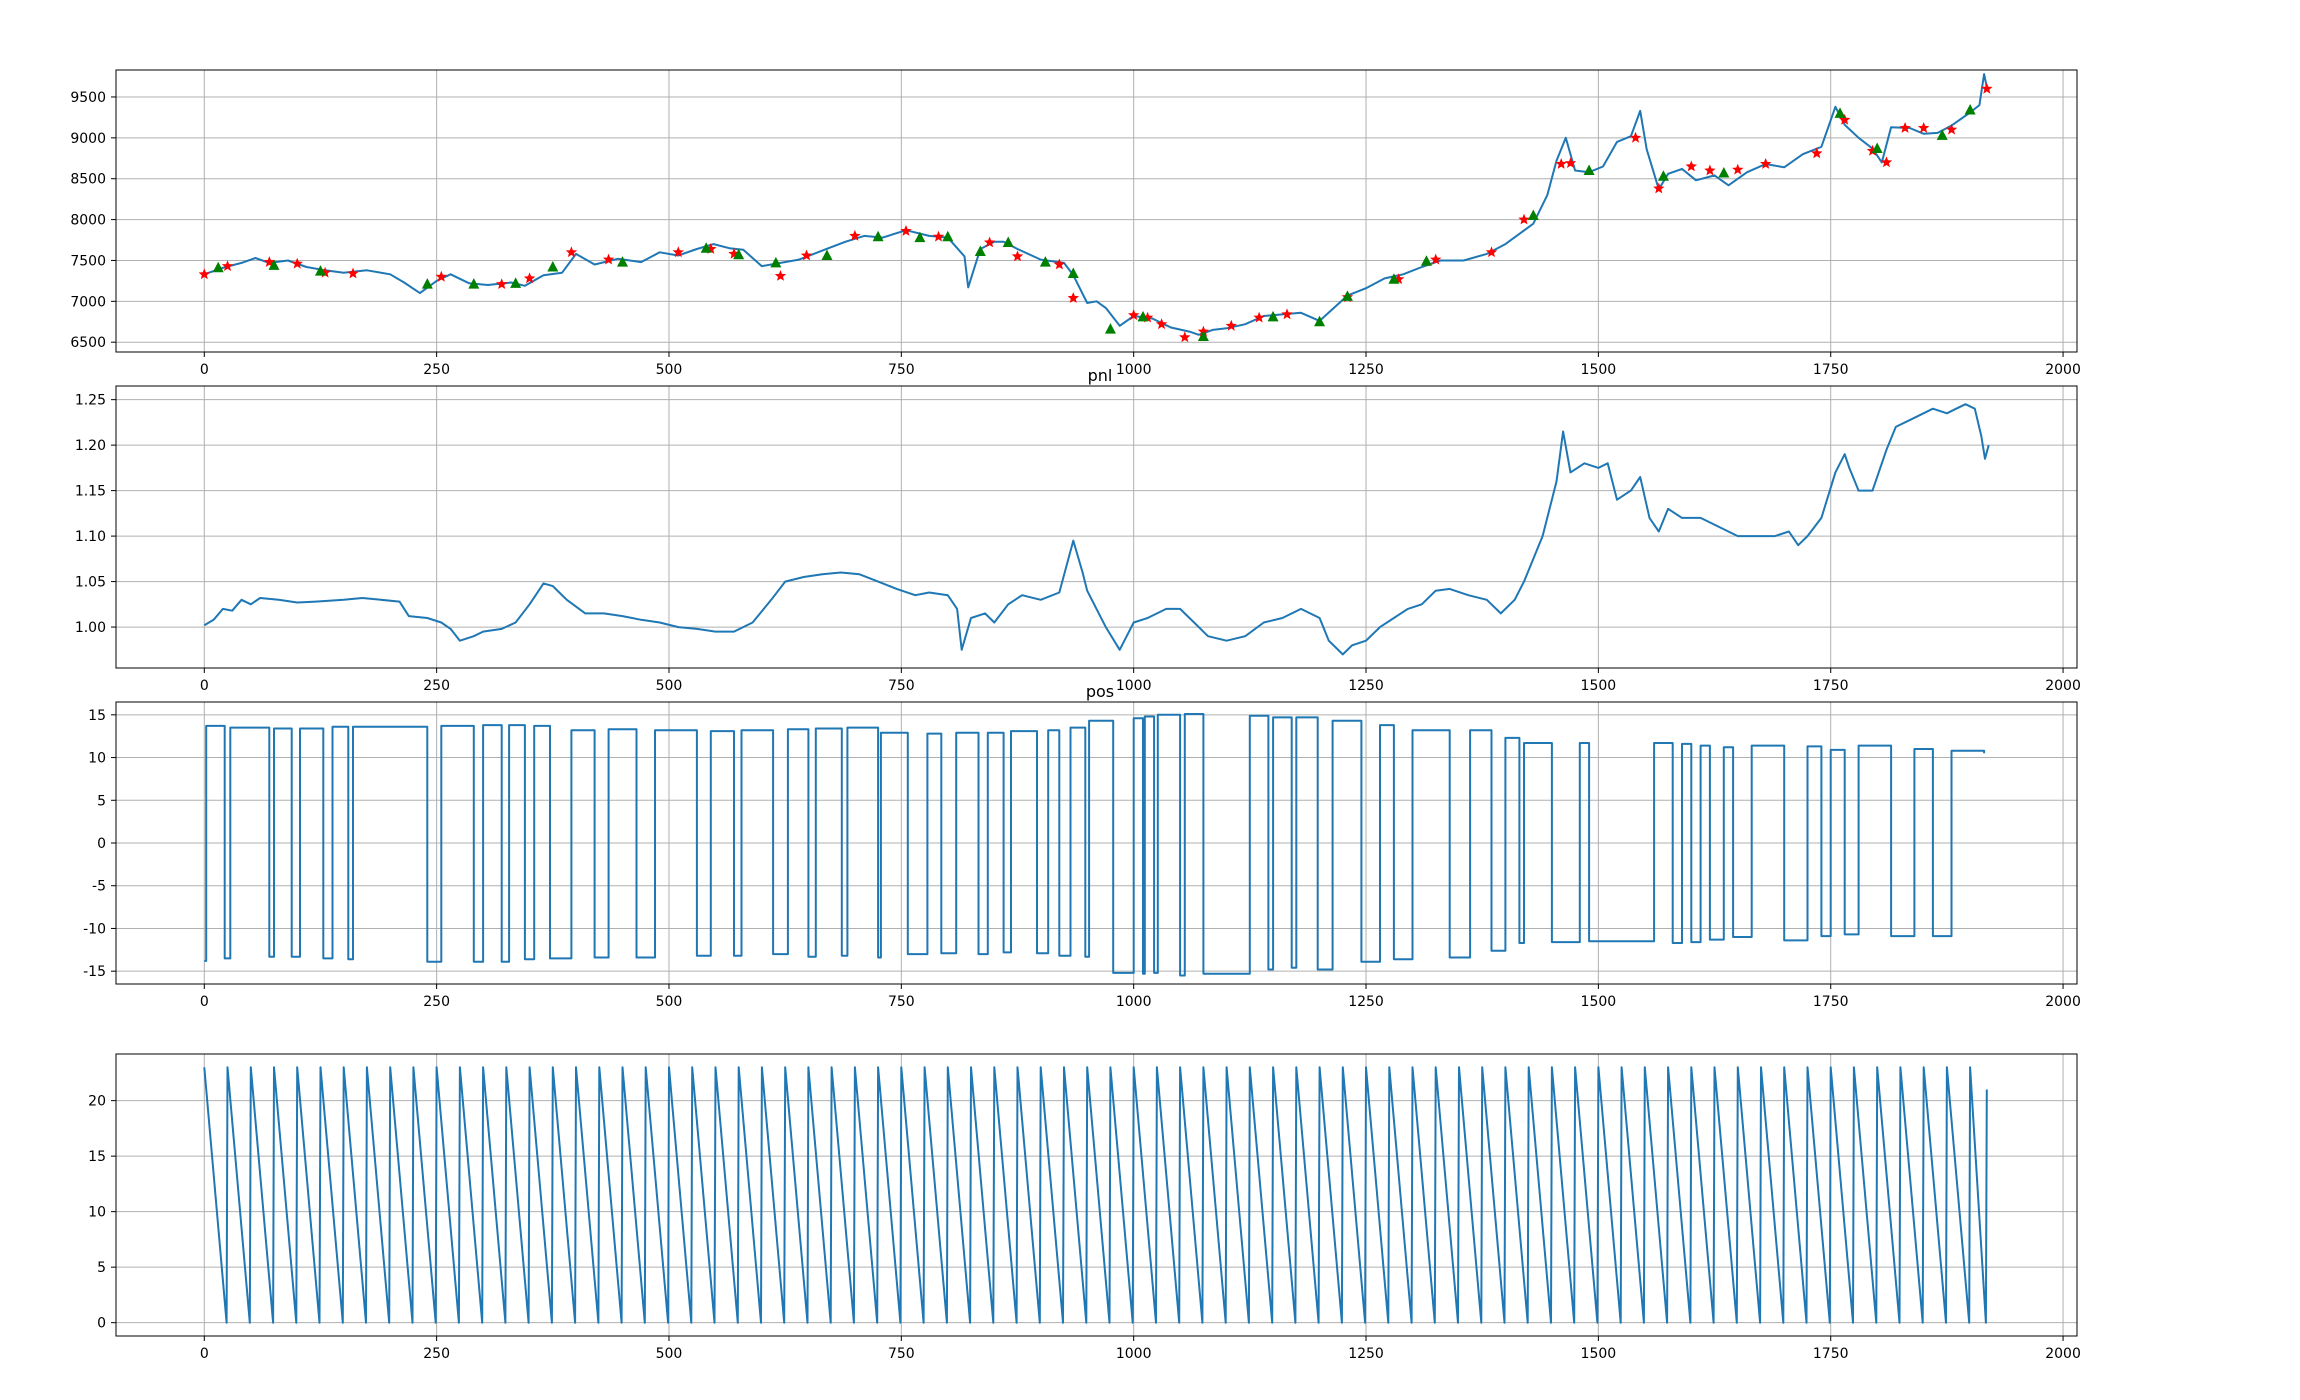 The image size is (2300, 1400). What do you see at coordinates (1599, 1002) in the screenshot?
I see `x-tick-label: 1500` at bounding box center [1599, 1002].